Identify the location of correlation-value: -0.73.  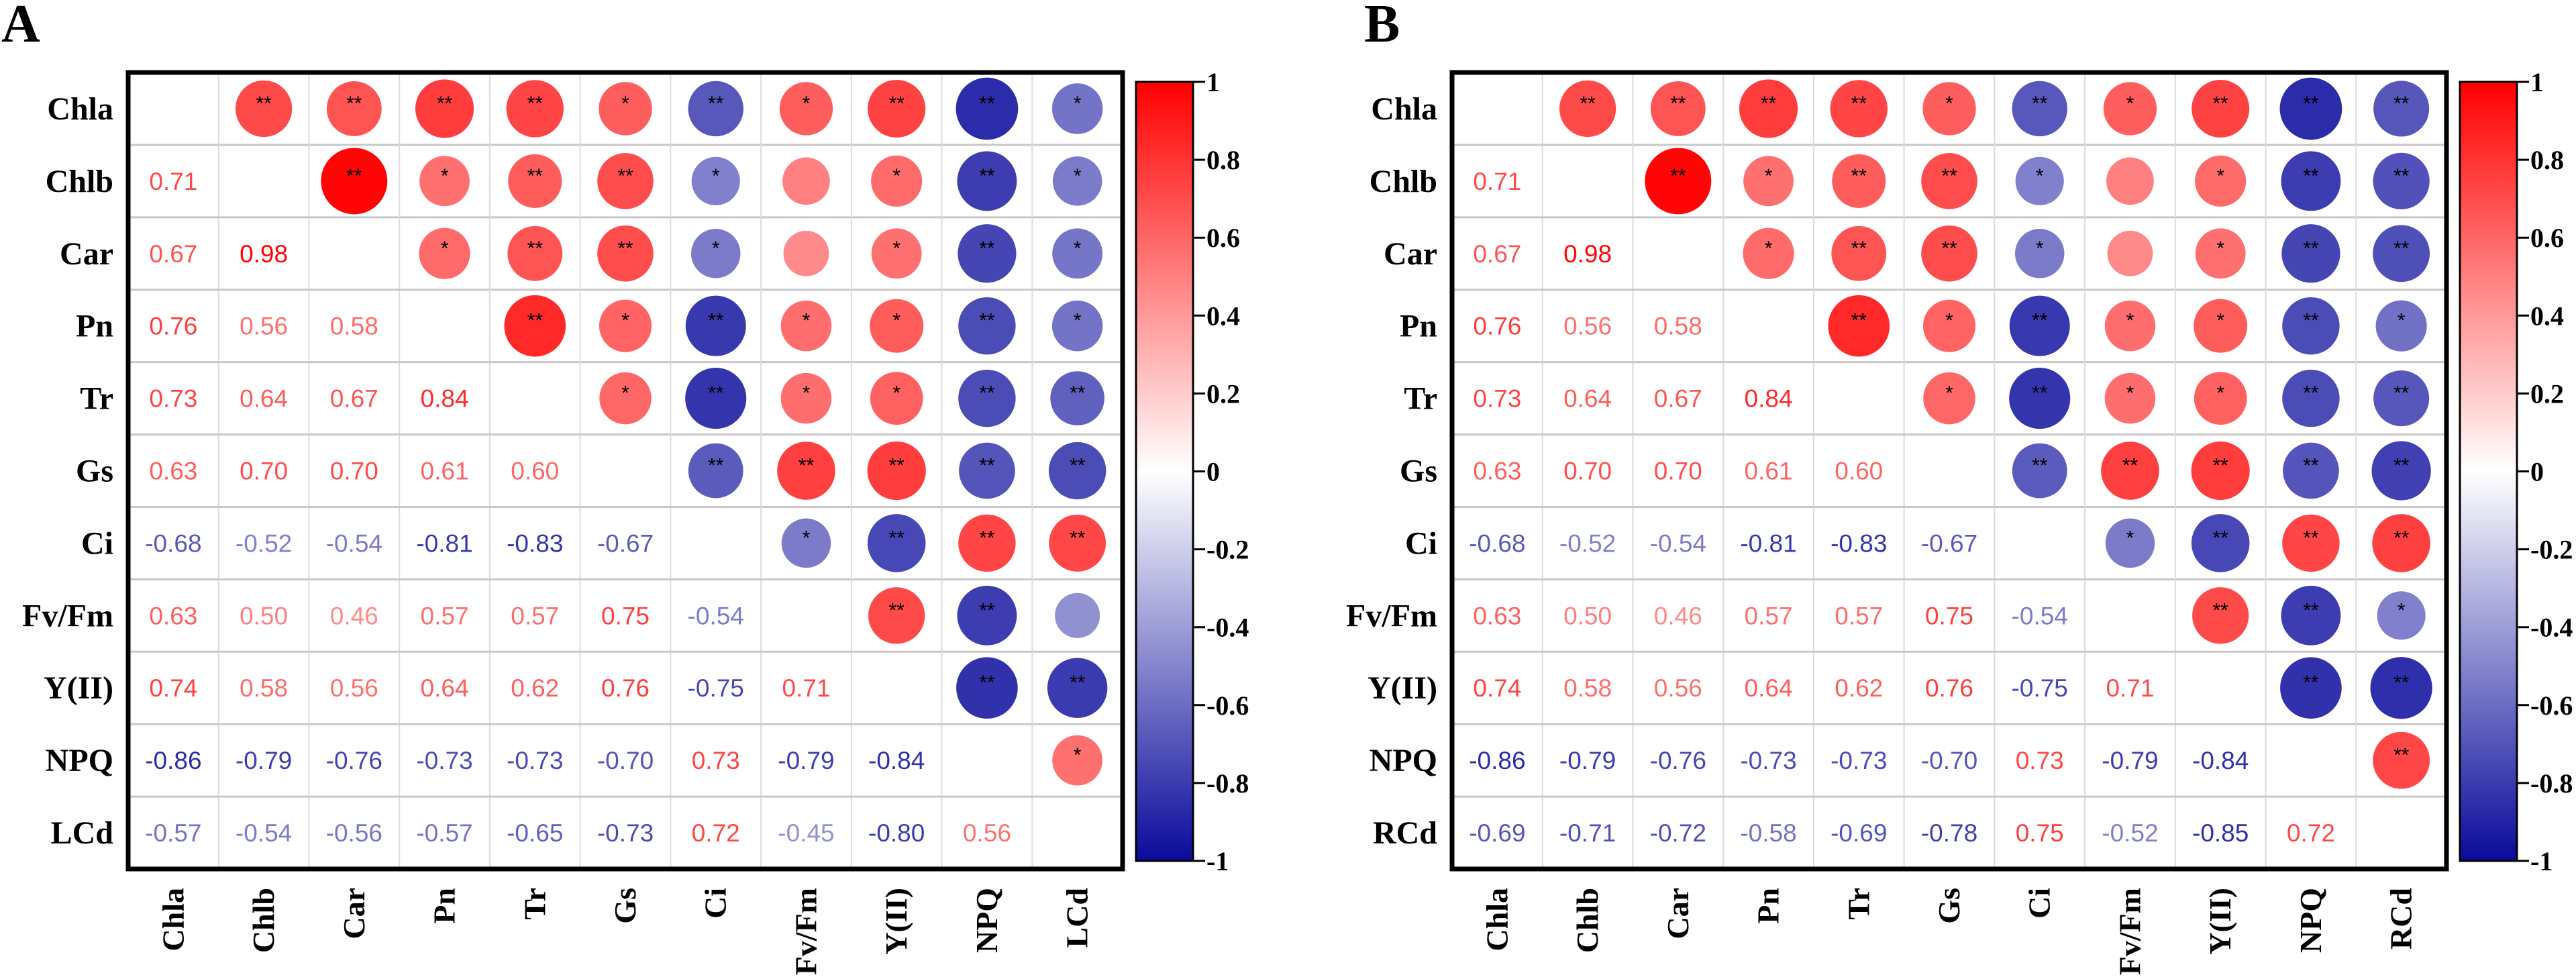
(535, 760).